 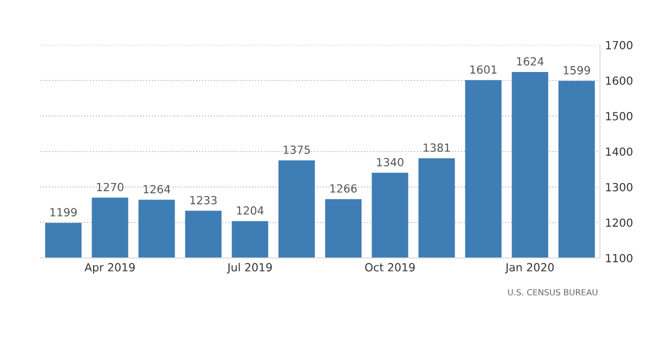 What do you see at coordinates (157, 189) in the screenshot?
I see `data-label: 1264` at bounding box center [157, 189].